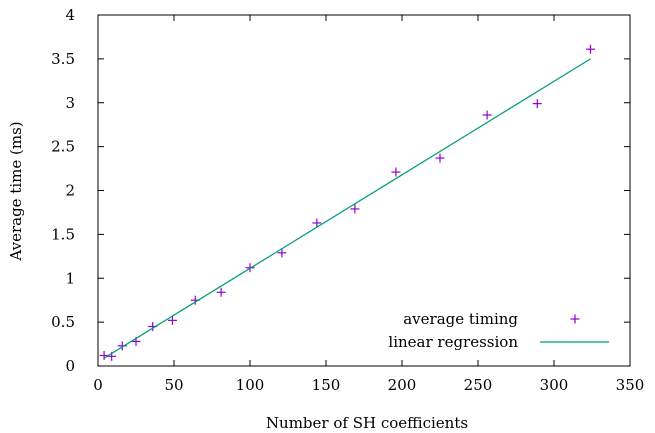  Describe the element at coordinates (98, 385) in the screenshot. I see `x-tick-label: 0` at that location.